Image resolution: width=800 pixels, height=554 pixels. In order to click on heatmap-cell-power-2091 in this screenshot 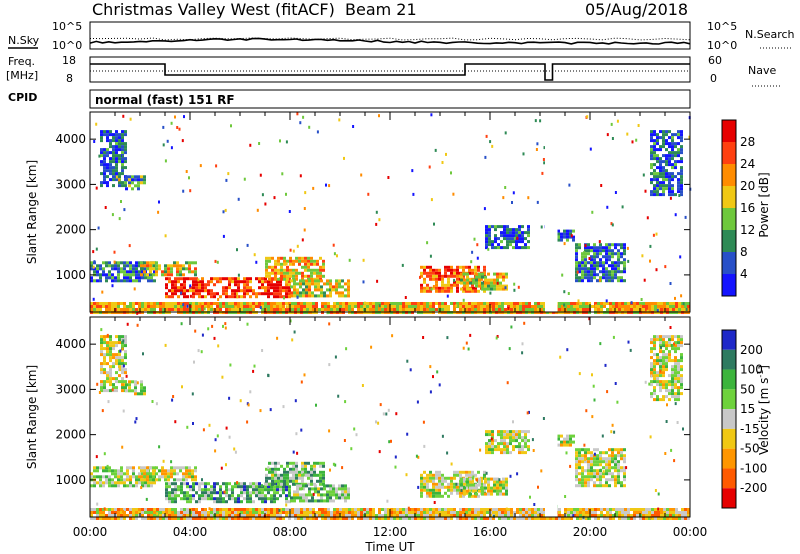, I will do `click(660, 147)`.